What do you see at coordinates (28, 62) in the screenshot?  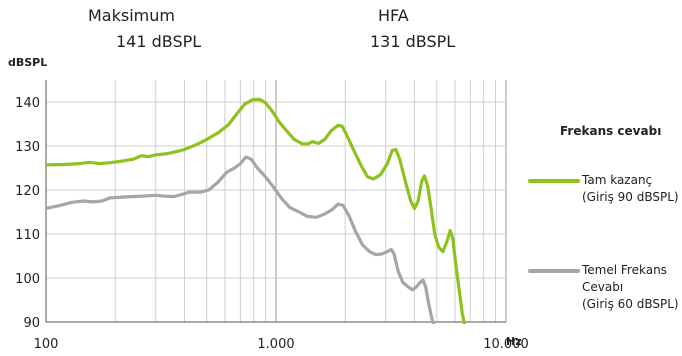 I see `y-axis-unit: dBSPL` at bounding box center [28, 62].